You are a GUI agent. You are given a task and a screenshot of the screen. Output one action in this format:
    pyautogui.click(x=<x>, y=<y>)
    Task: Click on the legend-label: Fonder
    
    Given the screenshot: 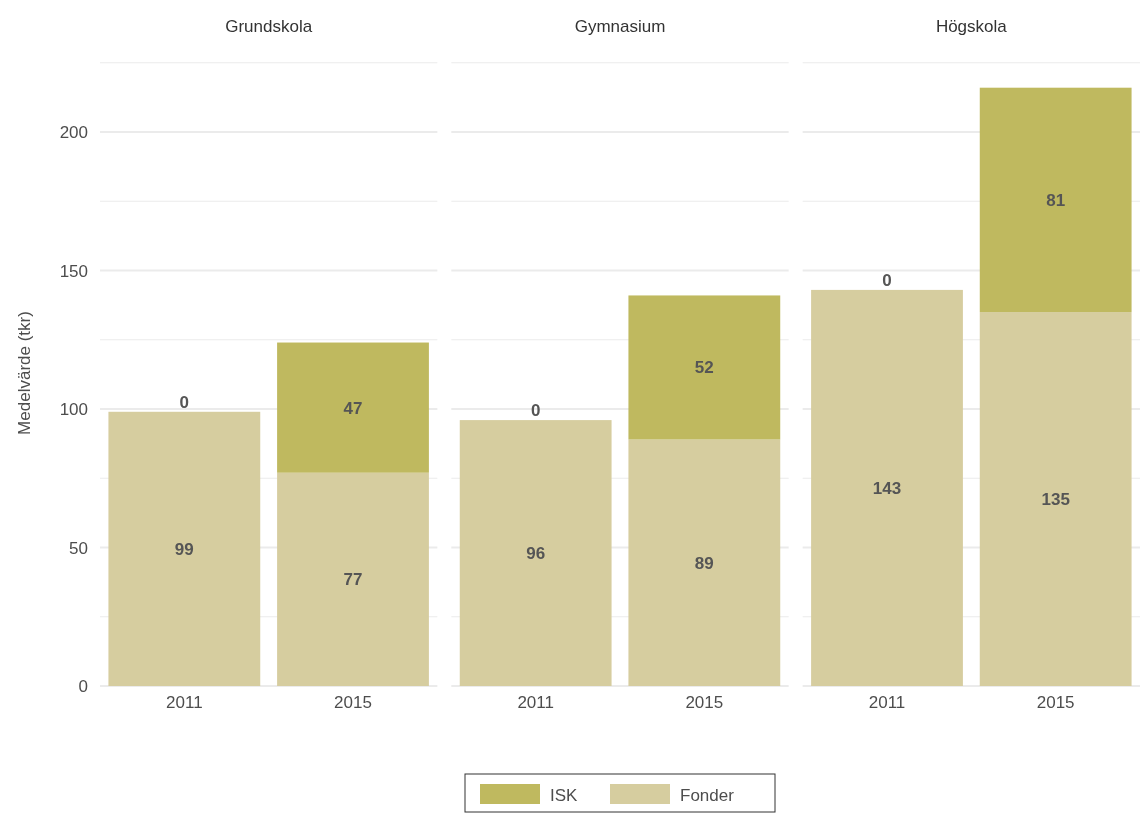 What is the action you would take?
    pyautogui.click(x=707, y=795)
    